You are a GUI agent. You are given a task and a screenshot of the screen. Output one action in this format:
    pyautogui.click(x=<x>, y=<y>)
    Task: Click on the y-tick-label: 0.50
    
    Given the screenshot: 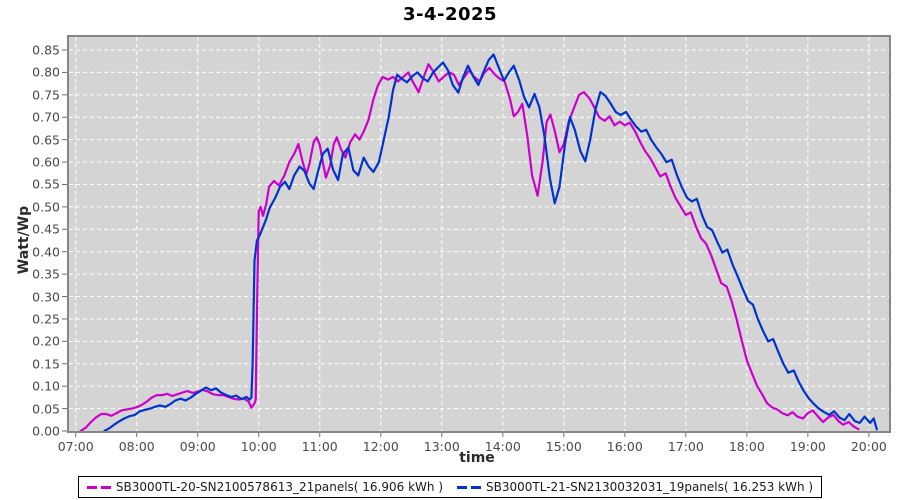 What is the action you would take?
    pyautogui.click(x=46, y=207)
    